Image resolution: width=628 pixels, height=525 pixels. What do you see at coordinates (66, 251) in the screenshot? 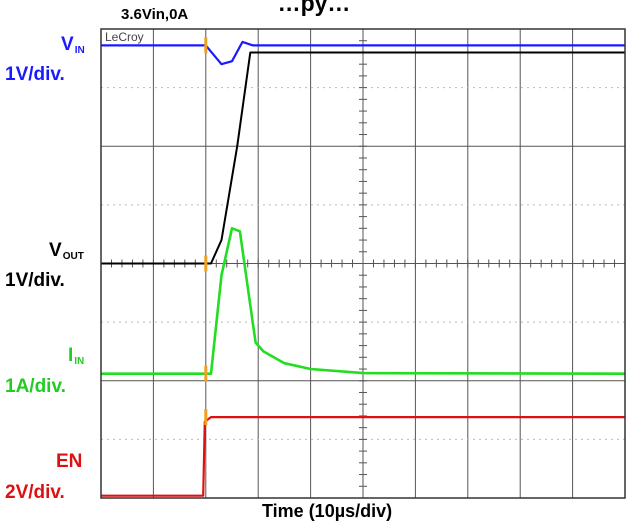
I see `vout-channel-label: VOUT` at bounding box center [66, 251].